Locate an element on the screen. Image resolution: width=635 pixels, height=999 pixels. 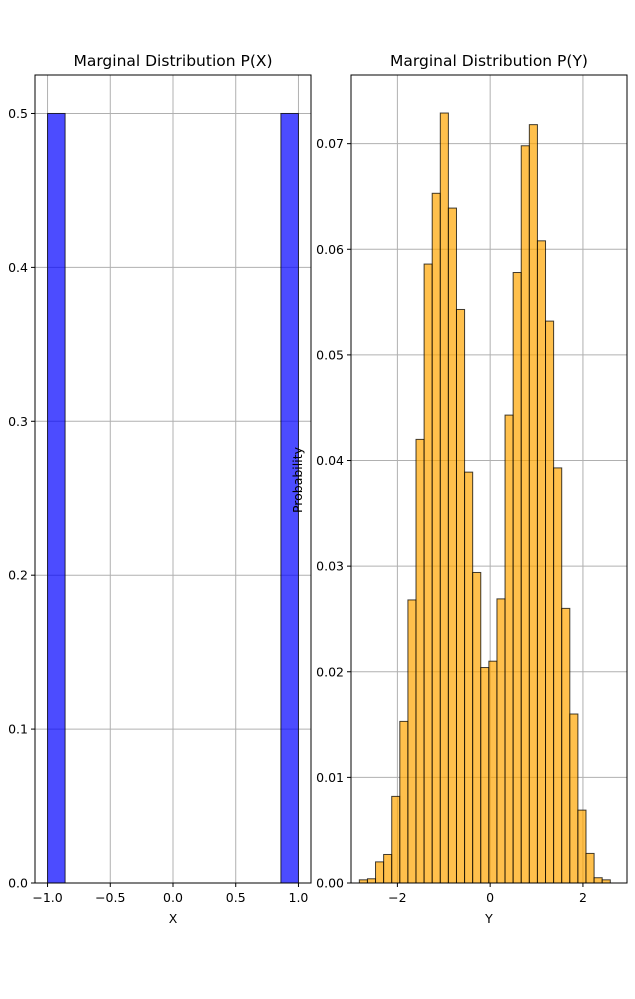
y-tick-label: 0.4 is located at coordinates (18, 267).